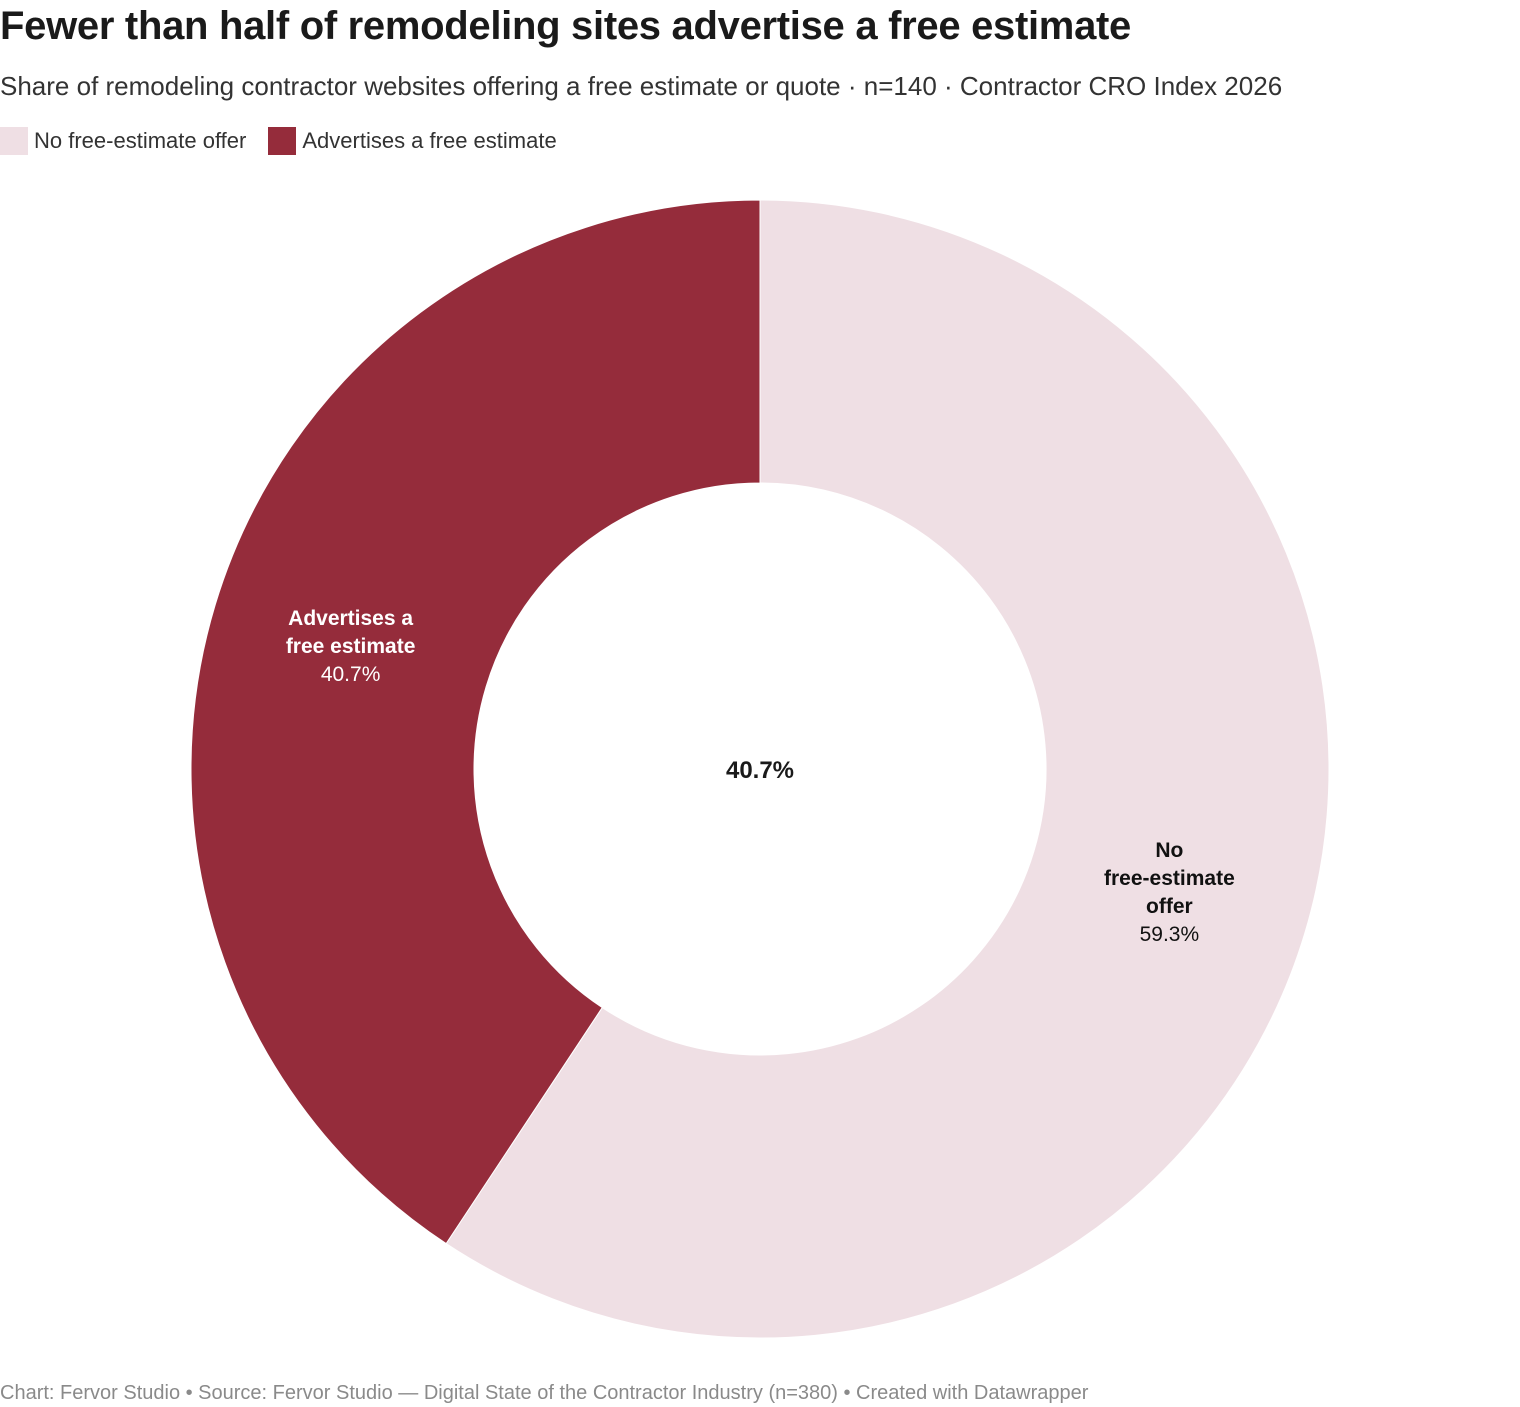 This screenshot has width=1520, height=1407. I want to click on slice-value-label: 59.3%, so click(1170, 934).